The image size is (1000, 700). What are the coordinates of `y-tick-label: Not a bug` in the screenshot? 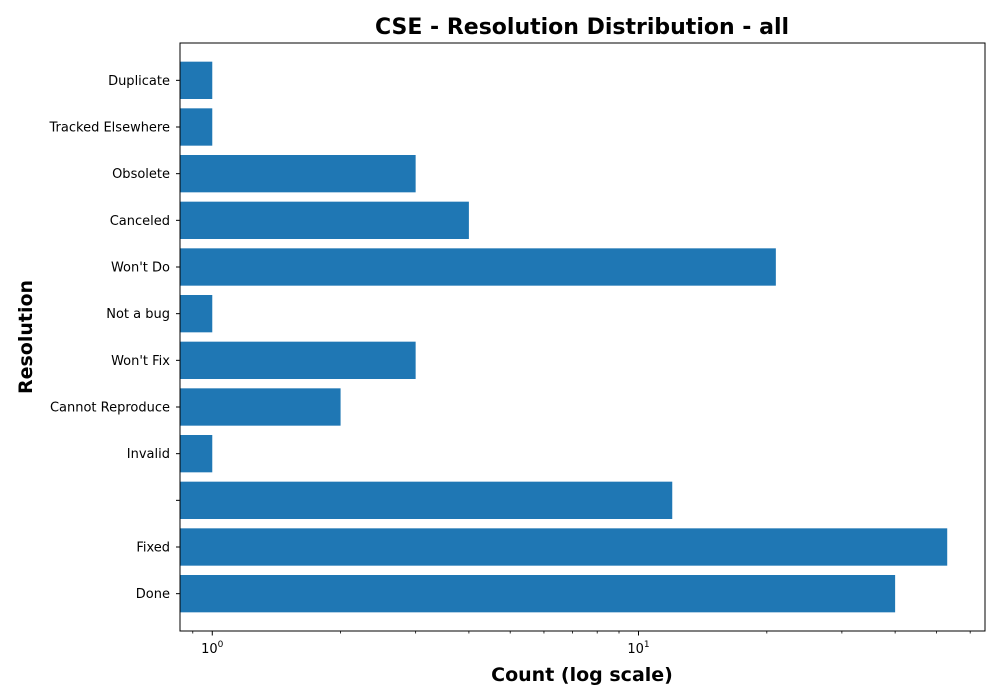 It's located at (138, 314).